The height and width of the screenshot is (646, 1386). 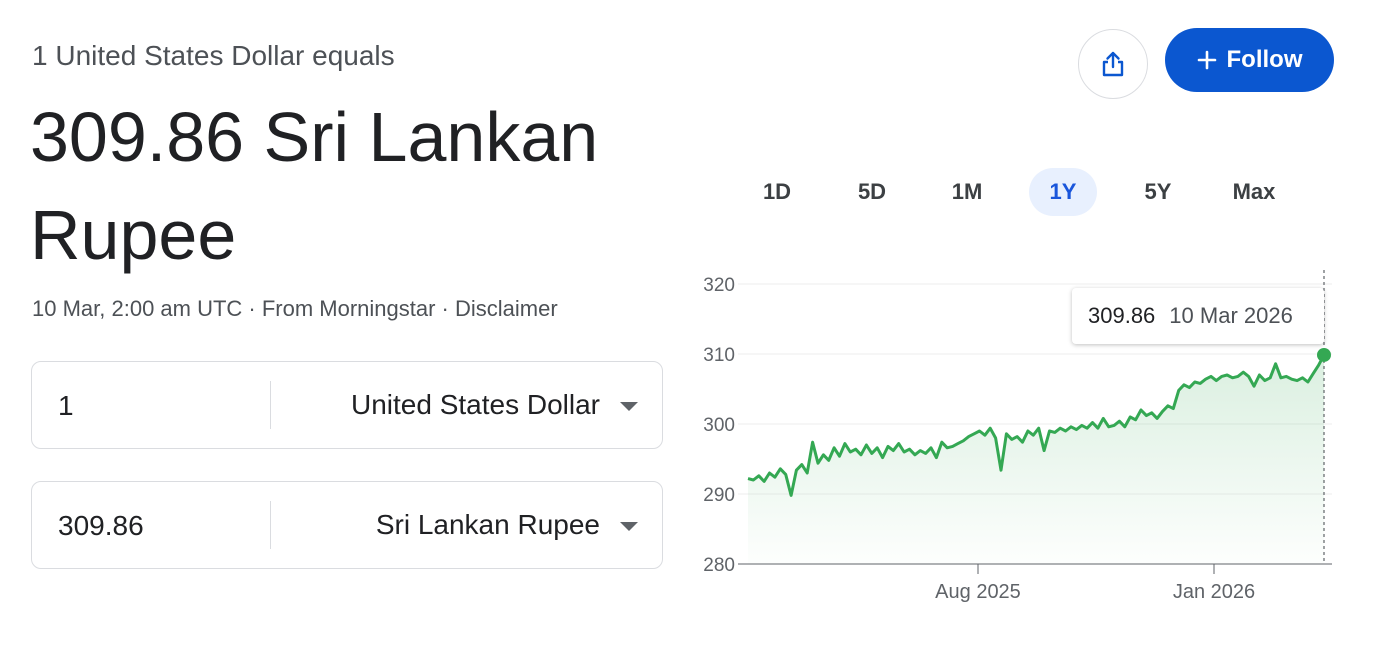 What do you see at coordinates (719, 495) in the screenshot?
I see `y-tick-label: 290` at bounding box center [719, 495].